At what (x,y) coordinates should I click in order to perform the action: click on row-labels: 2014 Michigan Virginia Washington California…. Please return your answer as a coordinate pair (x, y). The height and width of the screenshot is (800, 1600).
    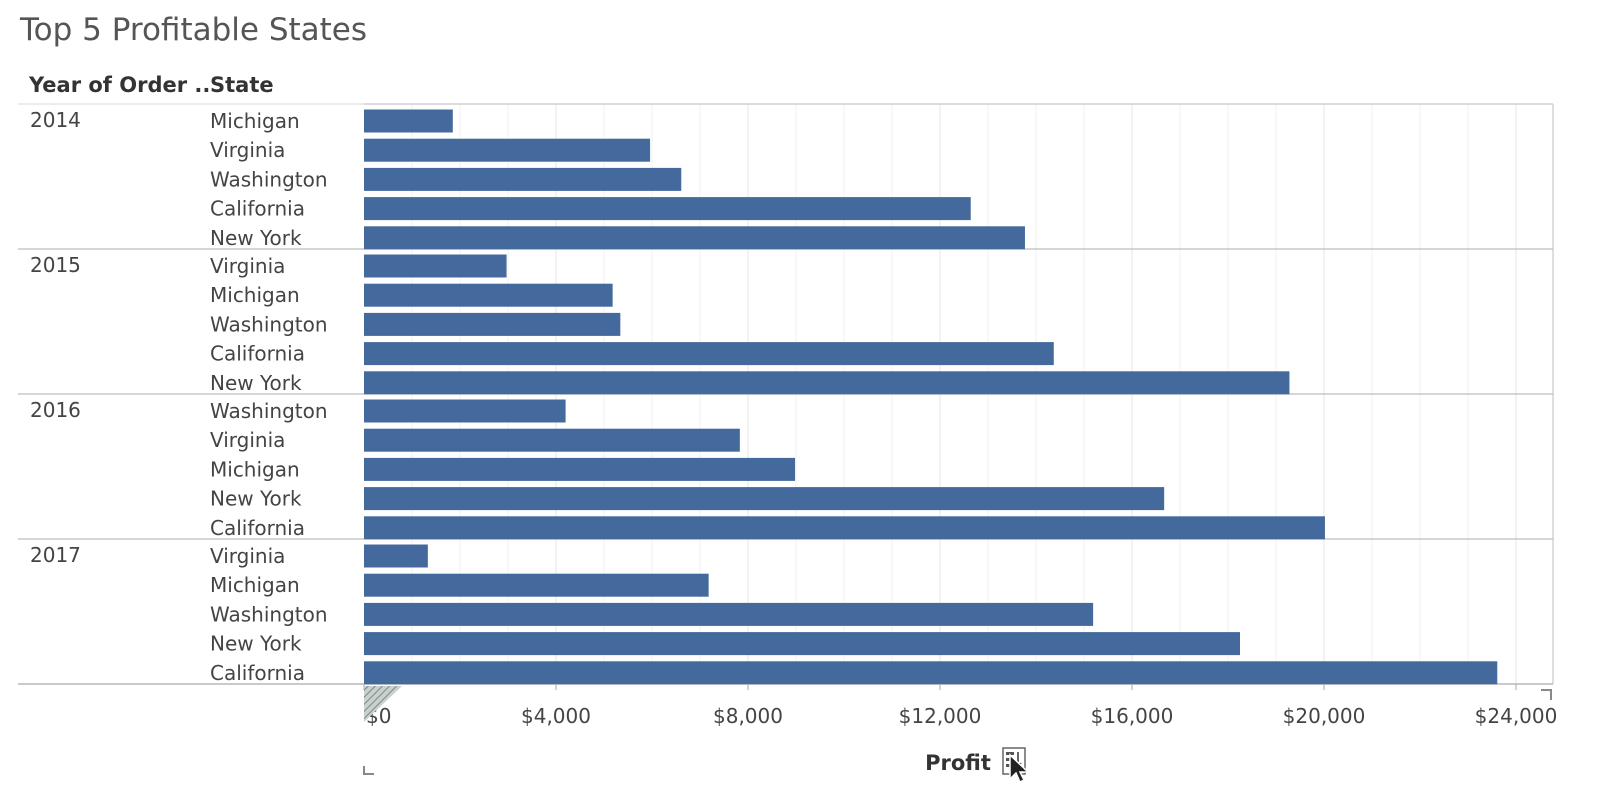
    Looking at the image, I should click on (179, 396).